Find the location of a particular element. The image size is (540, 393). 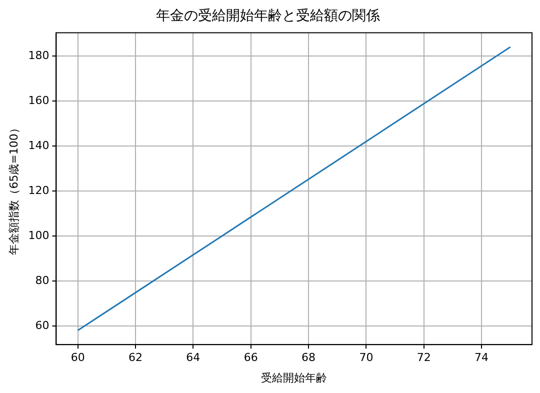

y-axis-title: 年金額指数（65歳=100） is located at coordinates (13, 188).